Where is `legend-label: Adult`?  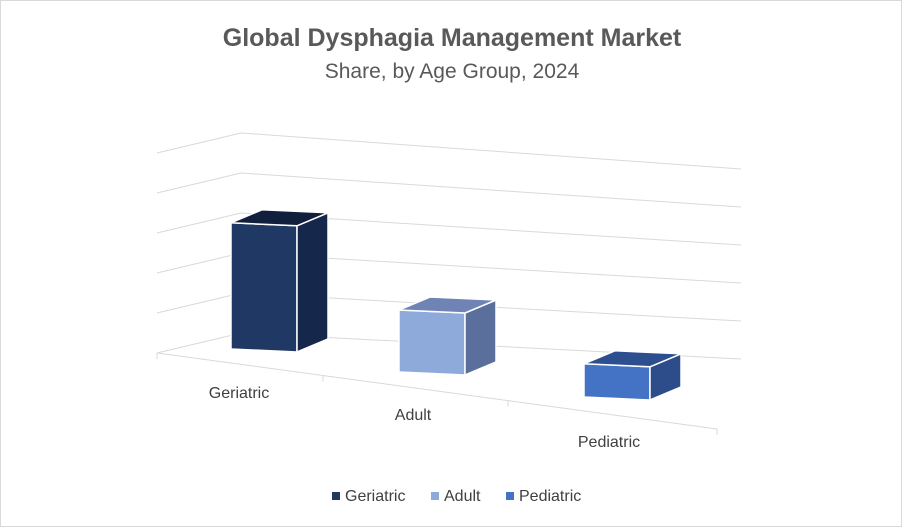 legend-label: Adult is located at coordinates (462, 496).